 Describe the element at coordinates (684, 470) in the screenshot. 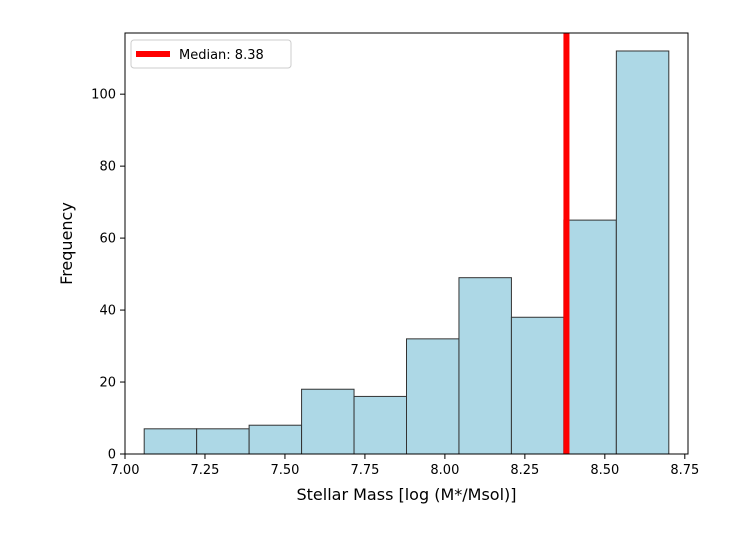

I see `x-tick-label: 8.75` at that location.